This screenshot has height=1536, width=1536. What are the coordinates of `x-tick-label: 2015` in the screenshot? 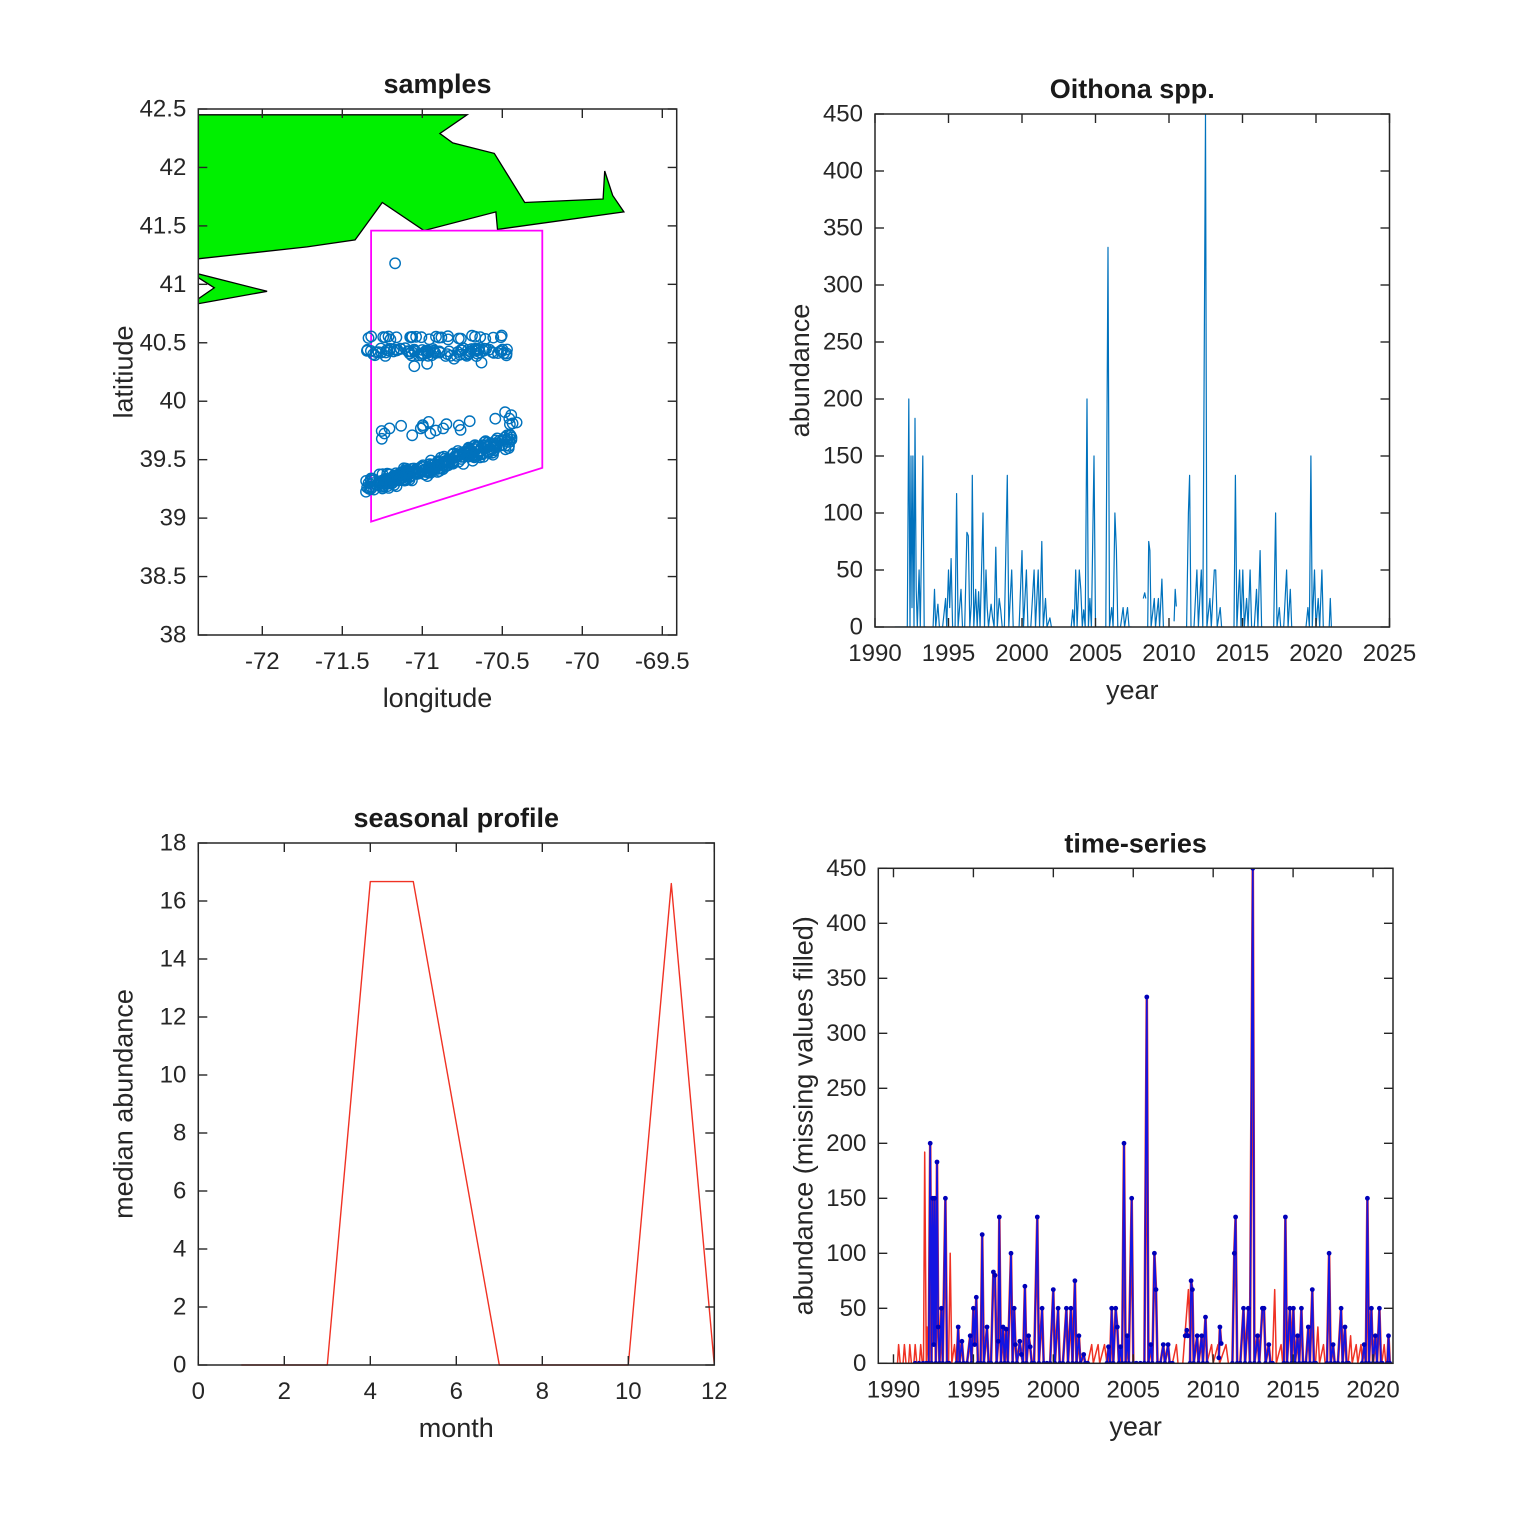 It's located at (1242, 653).